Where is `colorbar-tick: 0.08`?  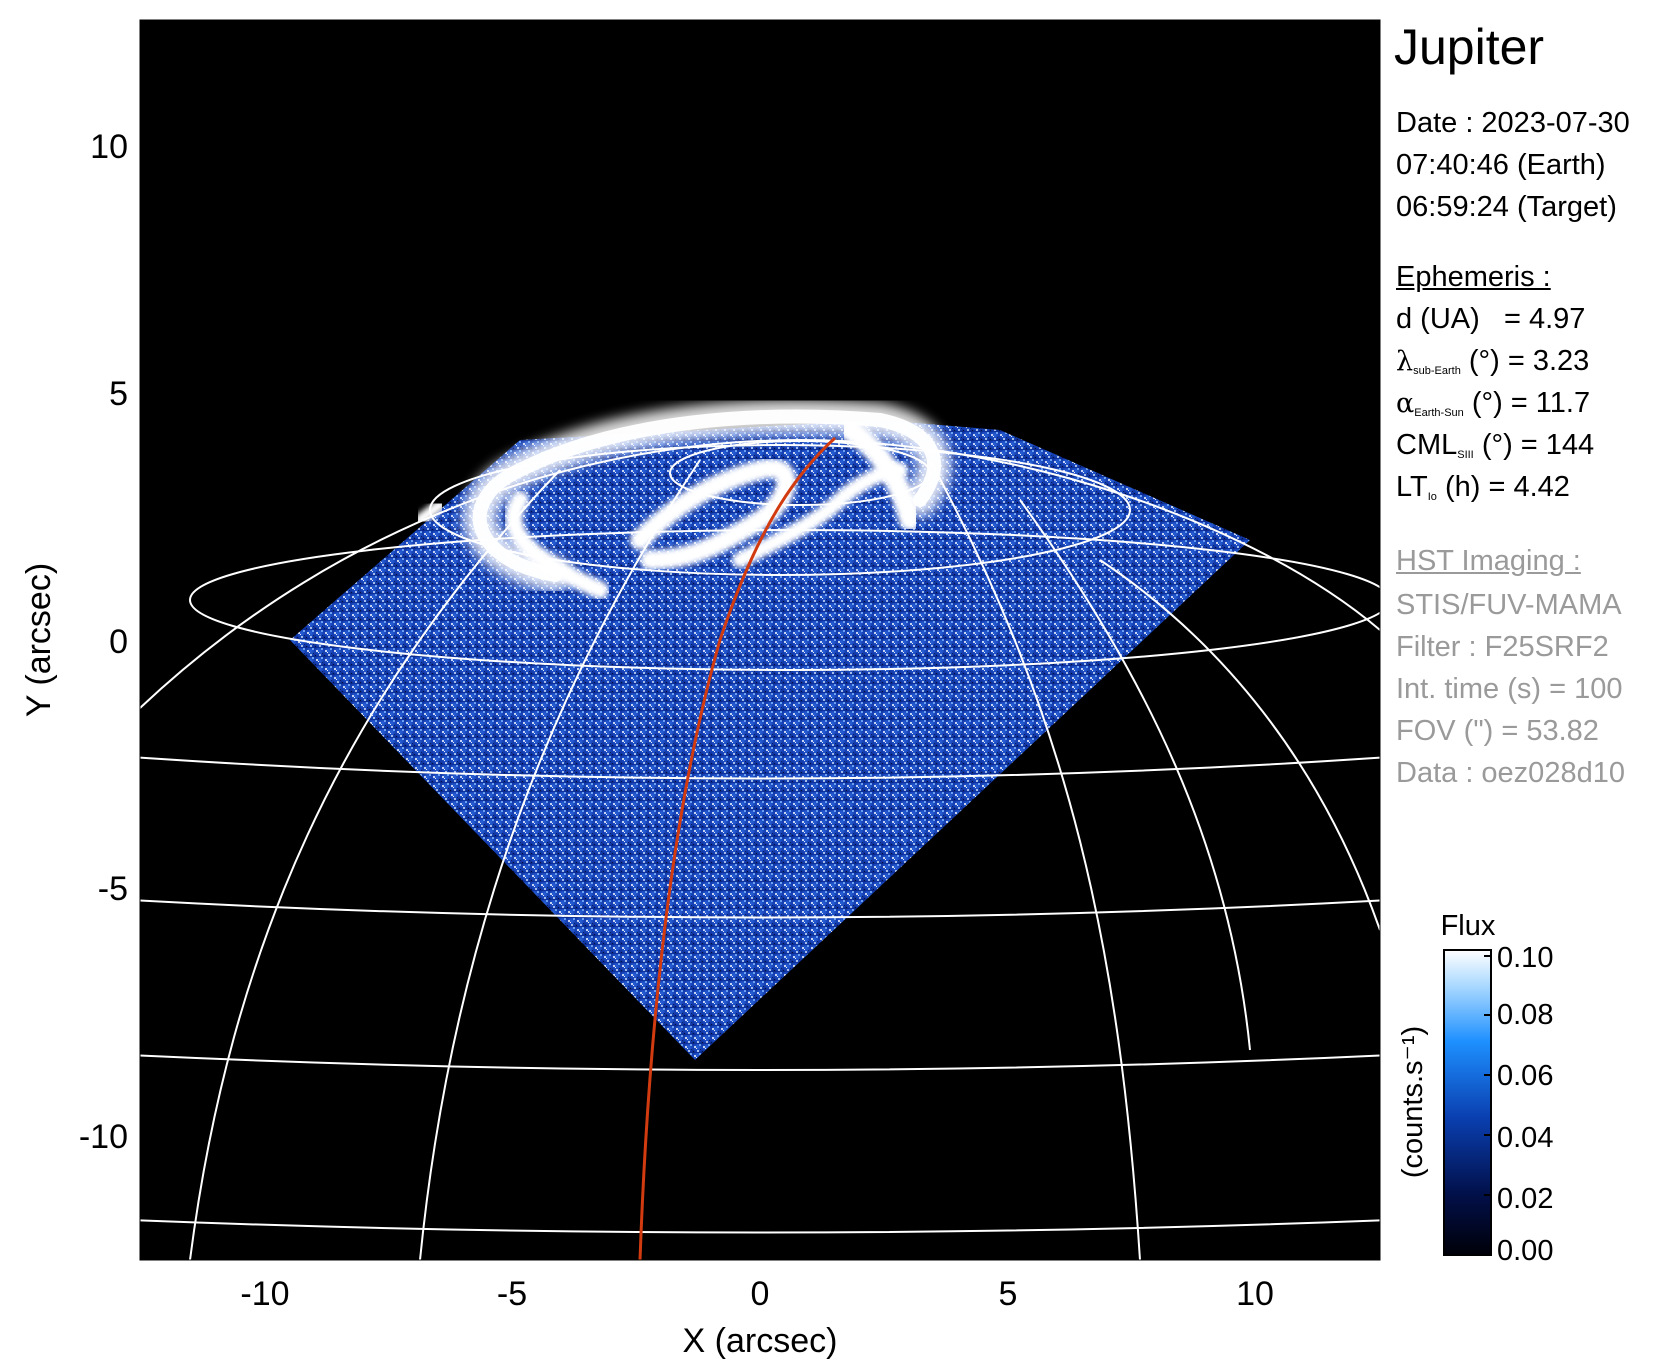 colorbar-tick: 0.08 is located at coordinates (1525, 1015).